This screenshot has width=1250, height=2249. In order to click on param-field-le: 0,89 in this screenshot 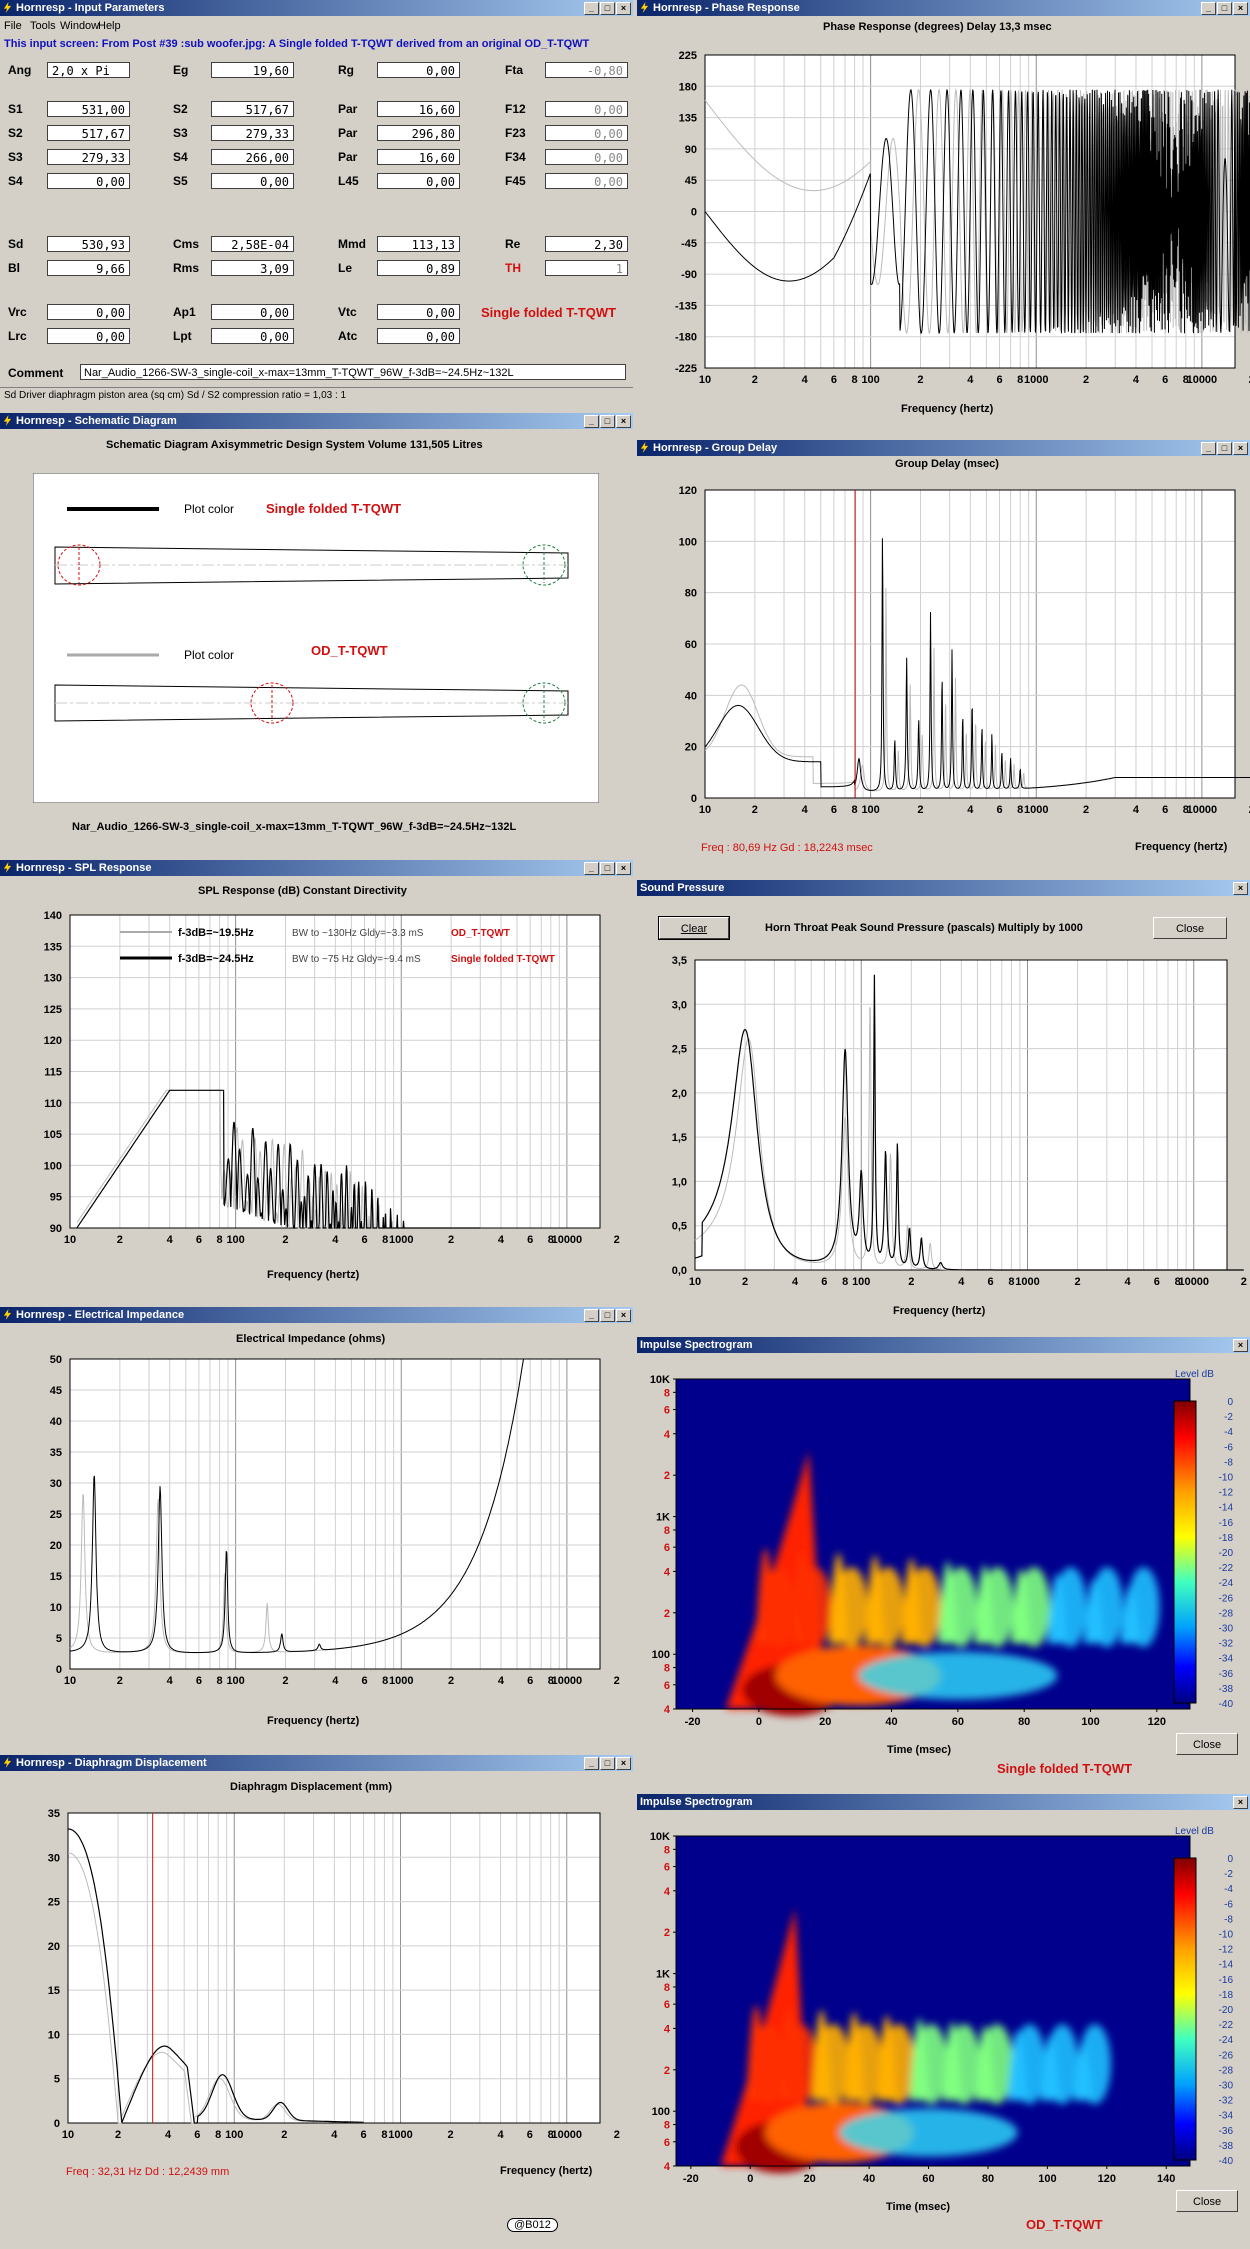, I will do `click(418, 268)`.